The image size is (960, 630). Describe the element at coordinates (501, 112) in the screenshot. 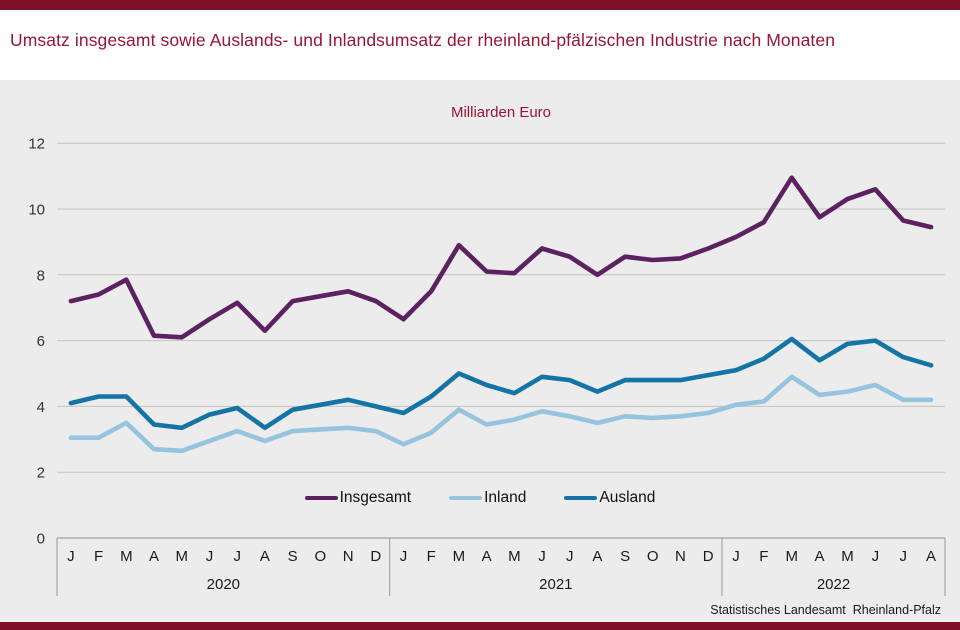

I see `unit-label: Milliarden Euro` at that location.